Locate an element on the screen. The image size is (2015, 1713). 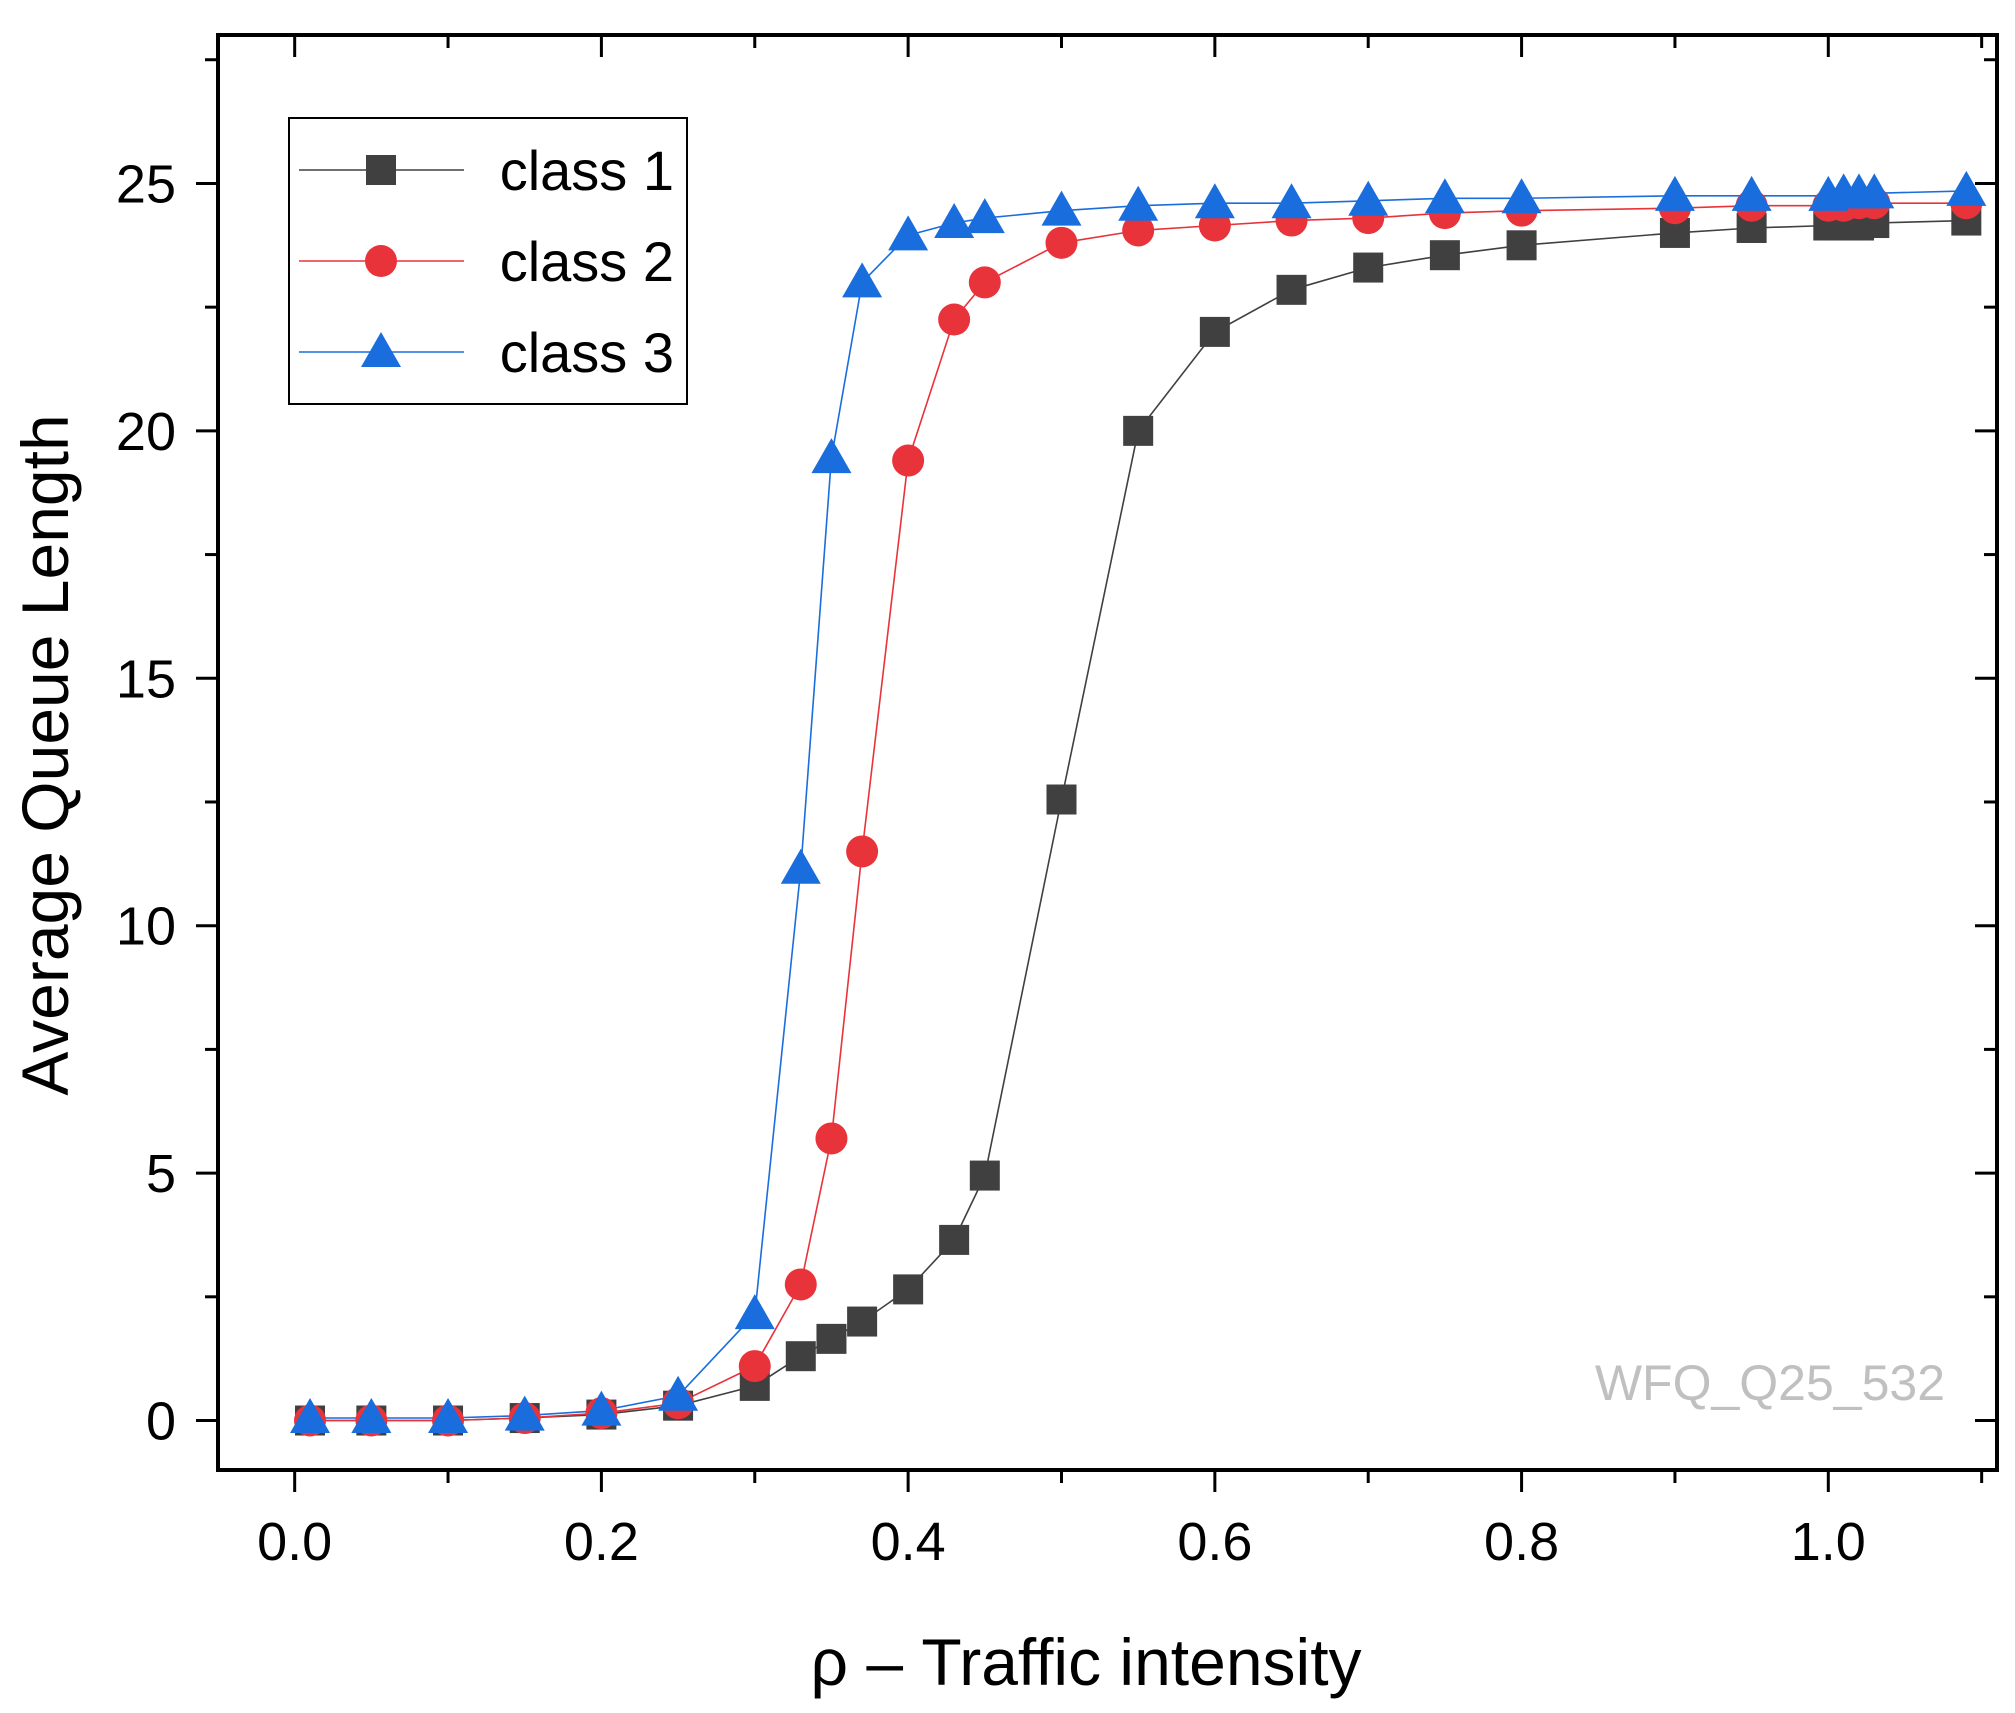
y-tick-label: 0 is located at coordinates (161, 1422).